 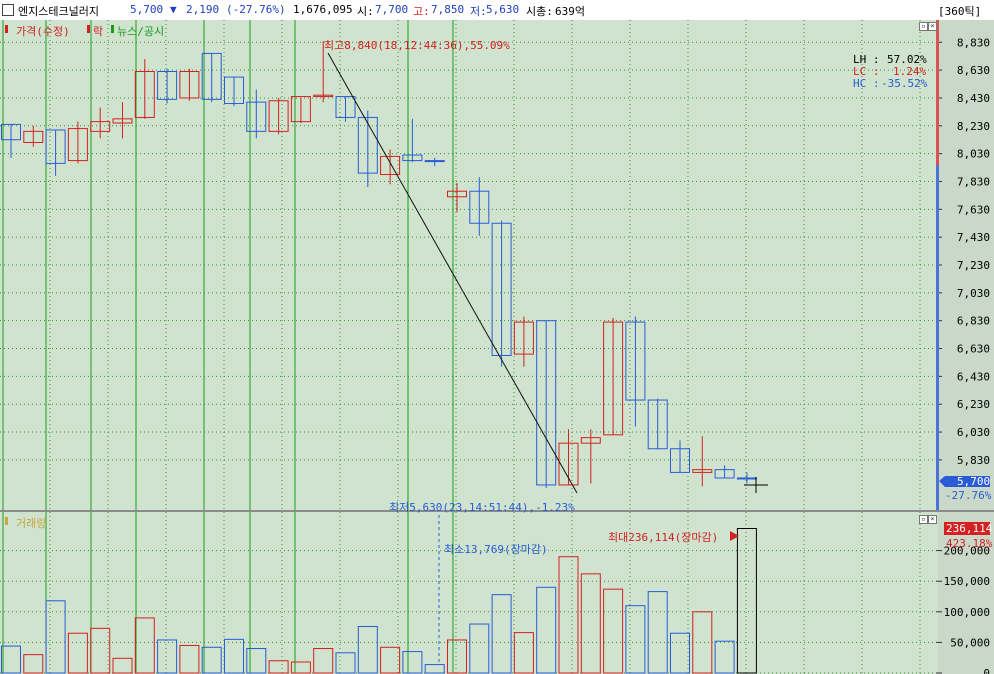 What do you see at coordinates (496, 549) in the screenshot?
I see `min-volume-annotation: 최소13,769(장마감)` at bounding box center [496, 549].